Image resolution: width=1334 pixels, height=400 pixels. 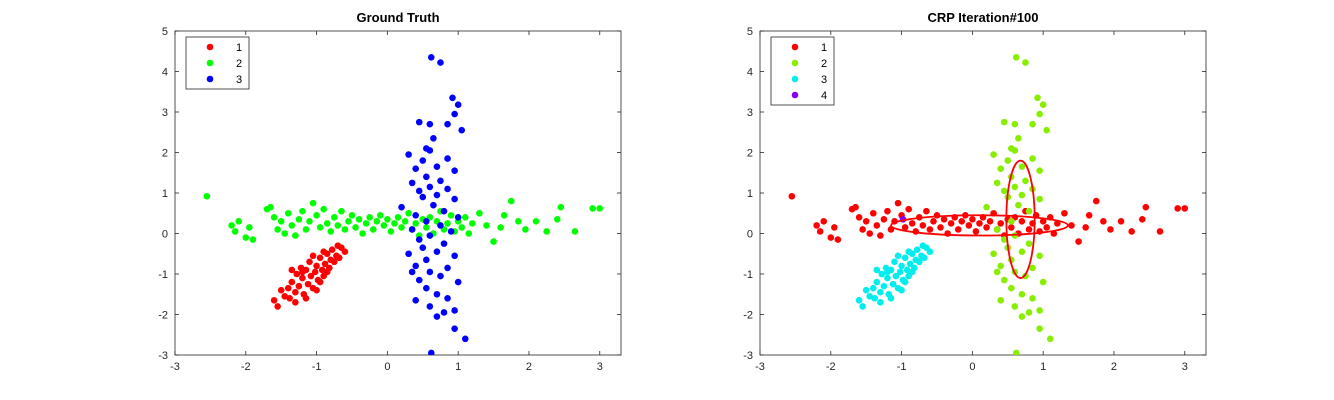 I want to click on y-tick-label: -3, so click(x=163, y=356).